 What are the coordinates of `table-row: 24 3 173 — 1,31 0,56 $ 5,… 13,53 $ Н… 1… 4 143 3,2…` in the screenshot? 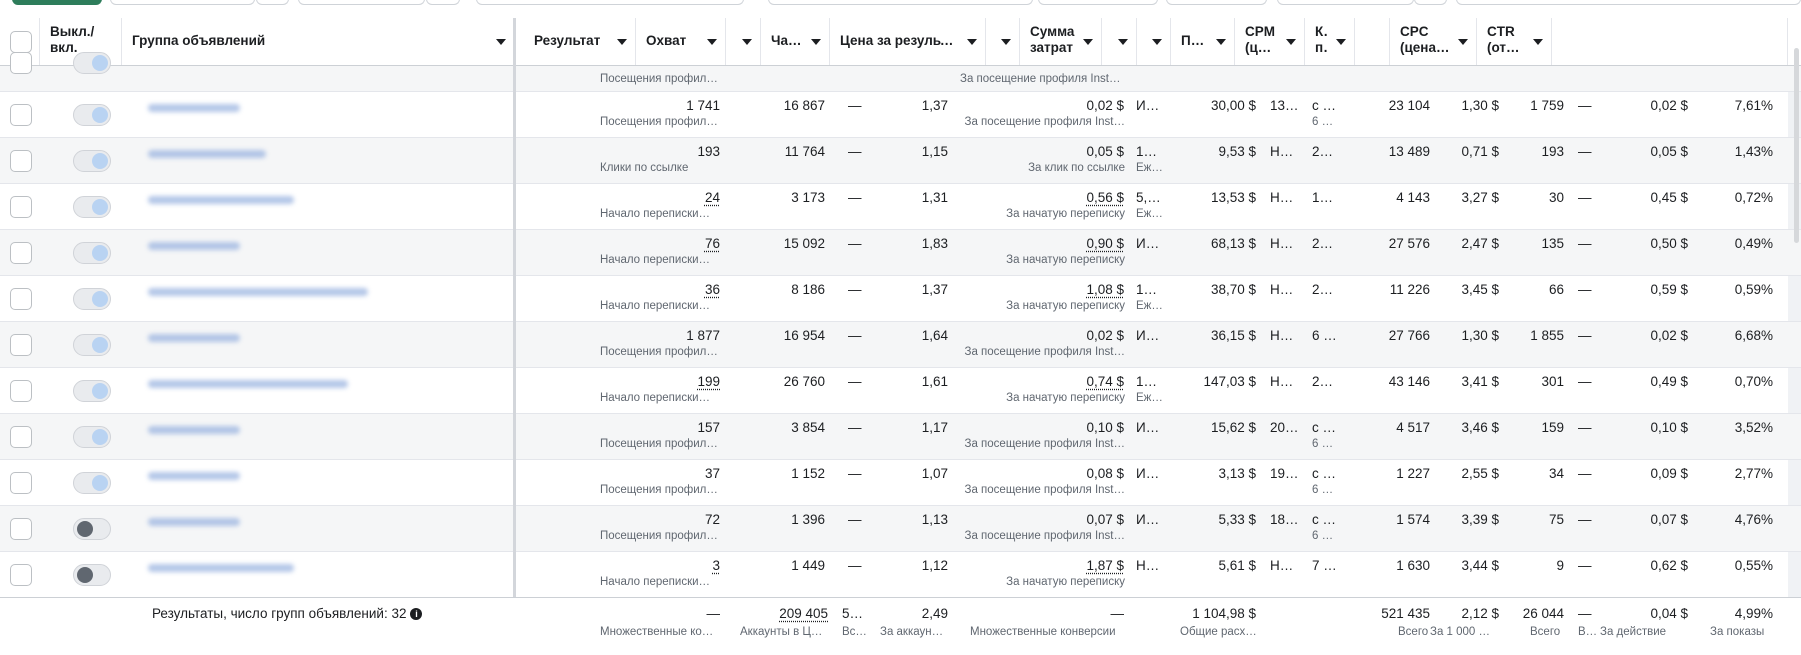 It's located at (900, 207).